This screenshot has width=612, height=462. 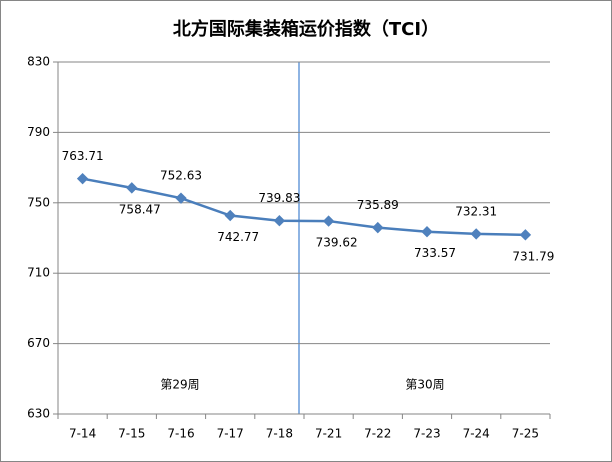 I want to click on x-tick-label: 7-23, so click(x=426, y=434).